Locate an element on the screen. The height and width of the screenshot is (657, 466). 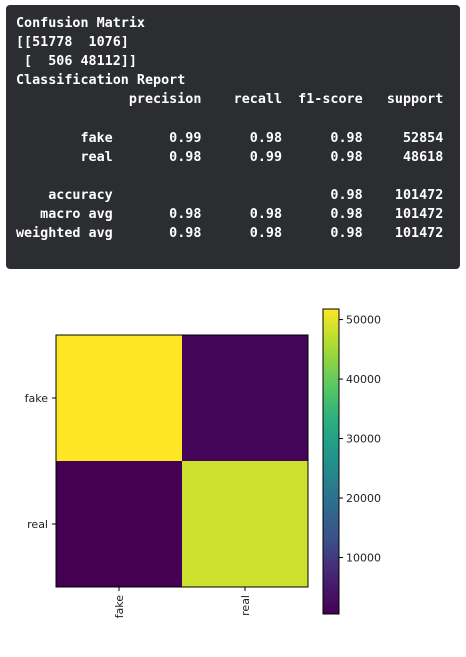
colorbar-tick-label: 40000 is located at coordinates (363, 379).